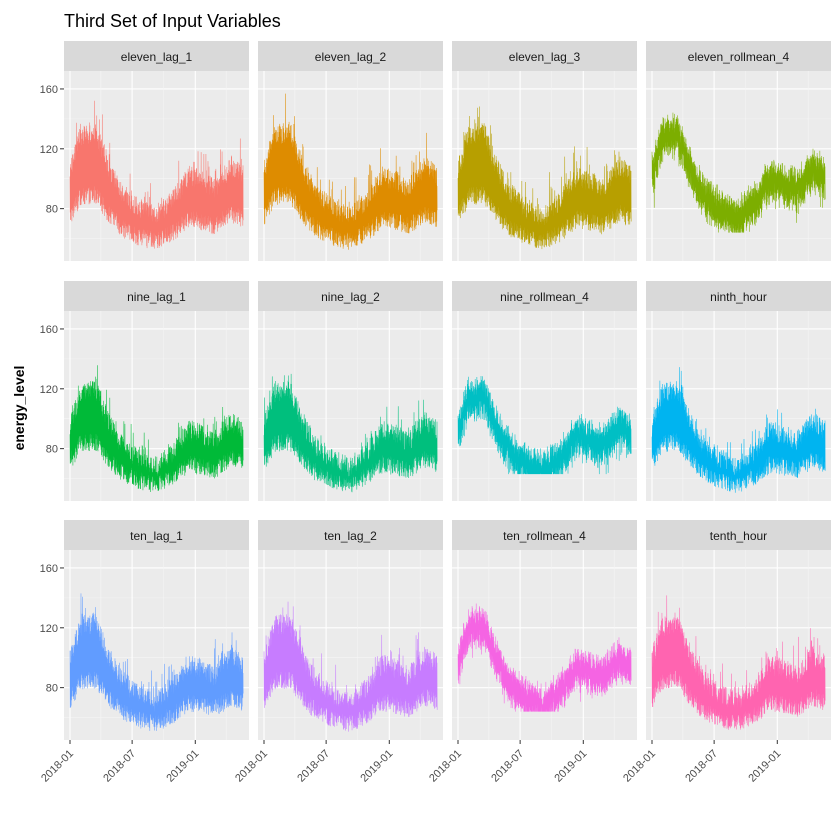 This screenshot has height=840, width=840. I want to click on facet-strip-label: eleven_lag_3, so click(545, 57).